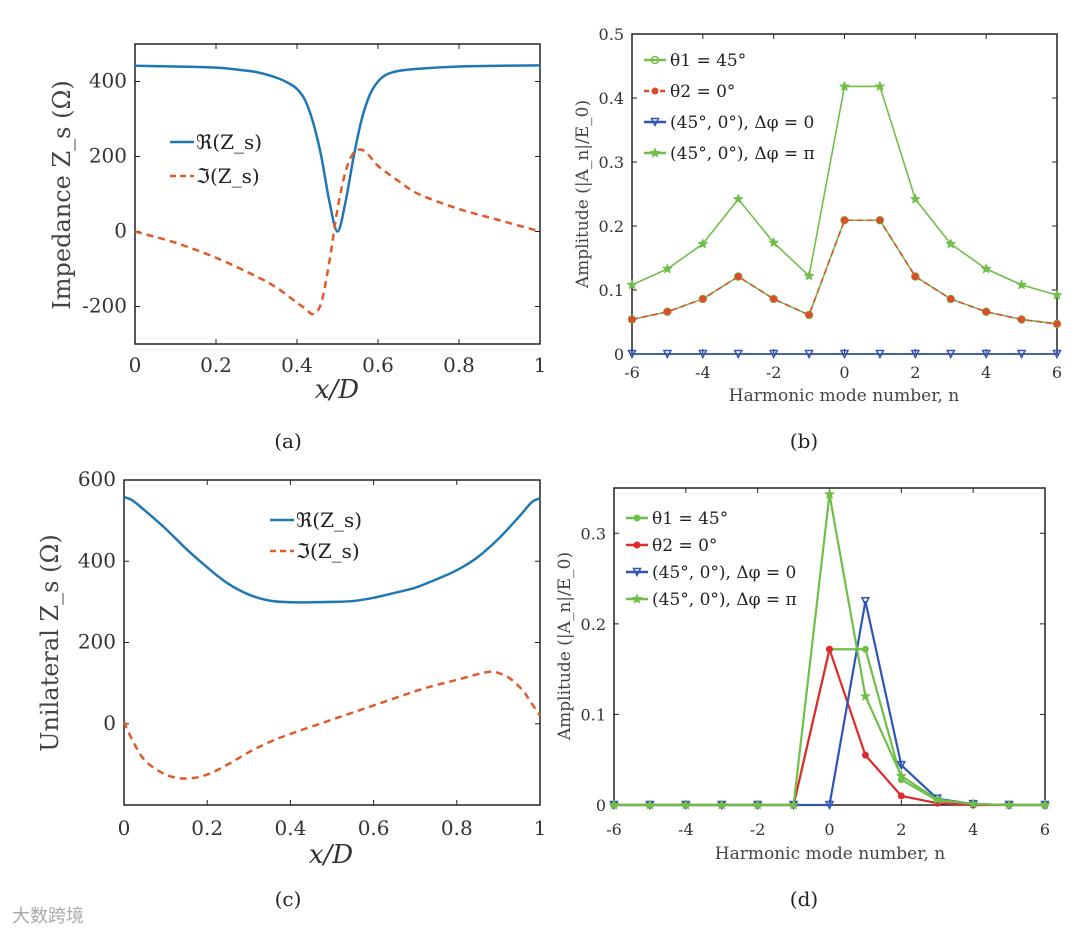 The width and height of the screenshot is (1080, 936). Describe the element at coordinates (329, 520) in the screenshot. I see `legend-c-real: ℜ(Z_s)` at that location.